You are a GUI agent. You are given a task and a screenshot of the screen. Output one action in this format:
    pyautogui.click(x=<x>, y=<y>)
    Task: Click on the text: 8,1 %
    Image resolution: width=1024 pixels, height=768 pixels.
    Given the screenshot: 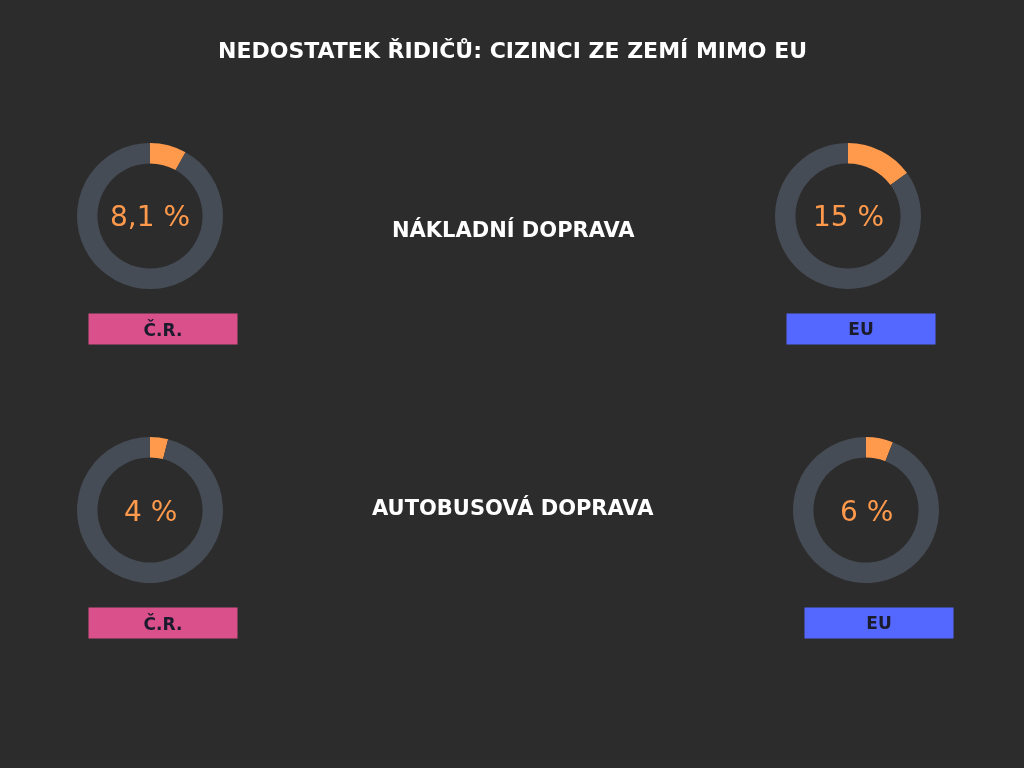 What is the action you would take?
    pyautogui.click(x=150, y=216)
    